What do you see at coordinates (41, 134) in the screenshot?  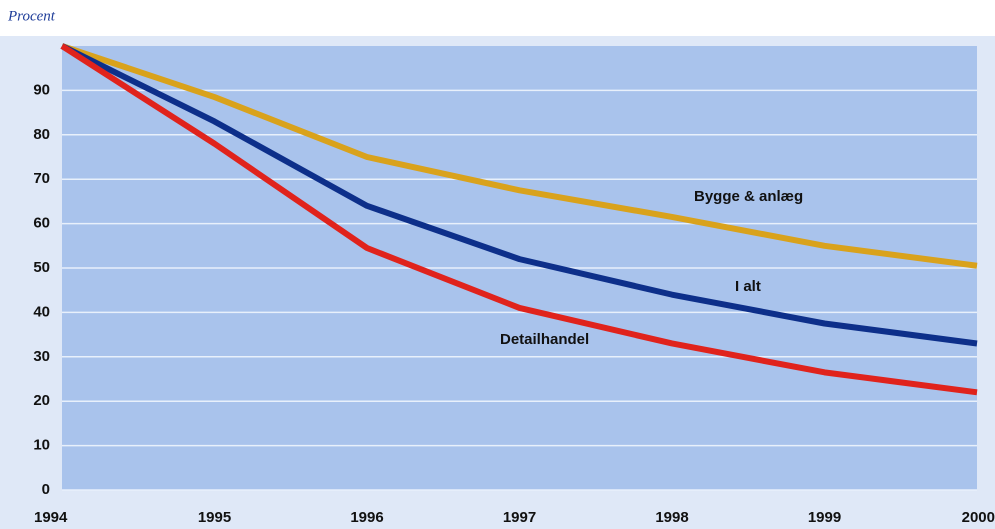 I see `y-tick-label: 80` at bounding box center [41, 134].